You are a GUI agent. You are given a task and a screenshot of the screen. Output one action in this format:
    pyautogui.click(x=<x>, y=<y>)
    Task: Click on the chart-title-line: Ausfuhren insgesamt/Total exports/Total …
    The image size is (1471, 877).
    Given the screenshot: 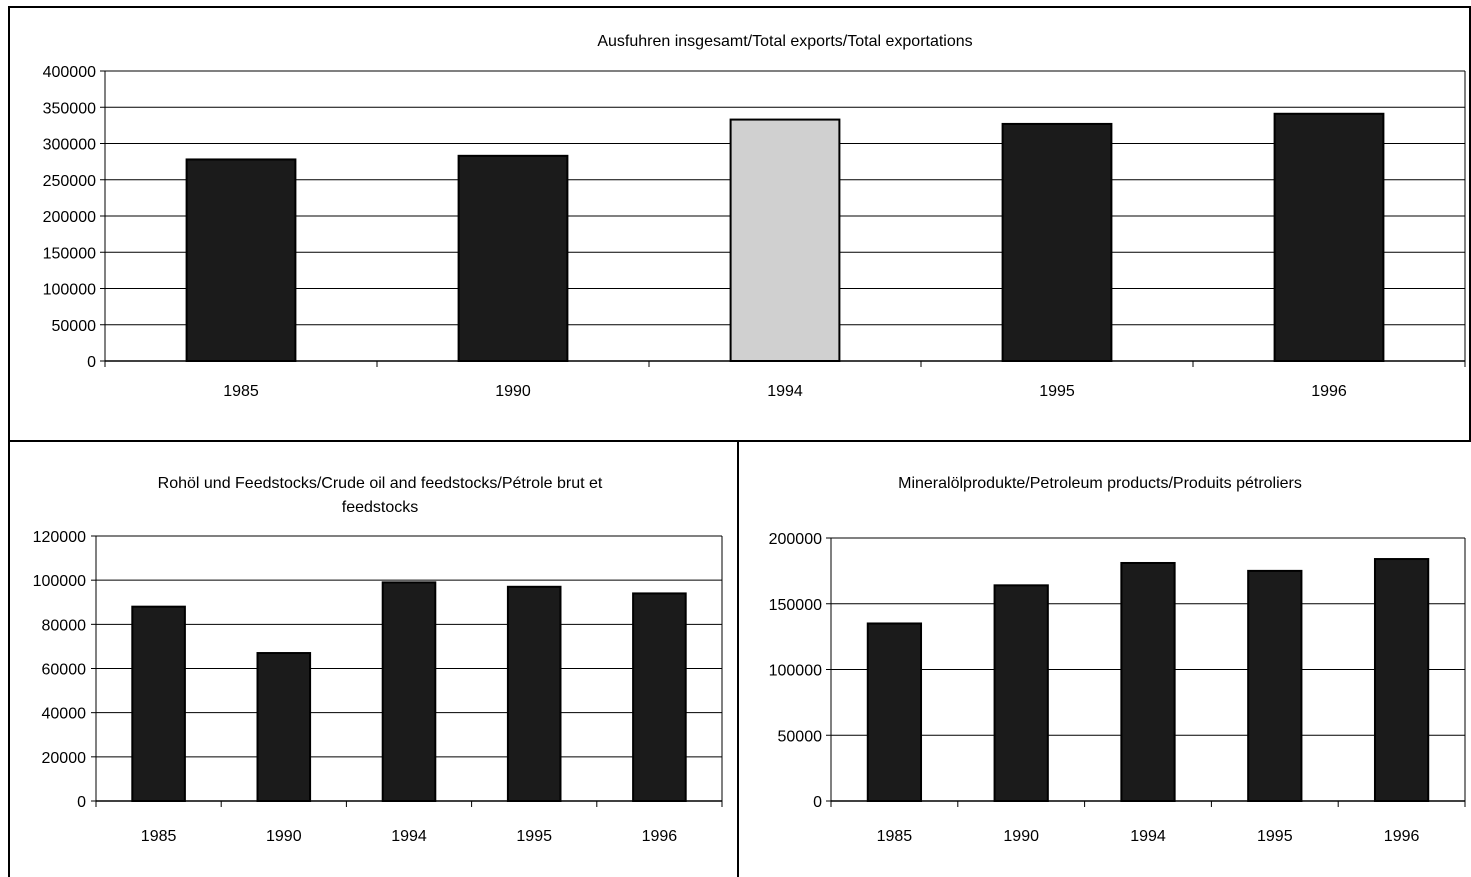 What is the action you would take?
    pyautogui.click(x=784, y=41)
    